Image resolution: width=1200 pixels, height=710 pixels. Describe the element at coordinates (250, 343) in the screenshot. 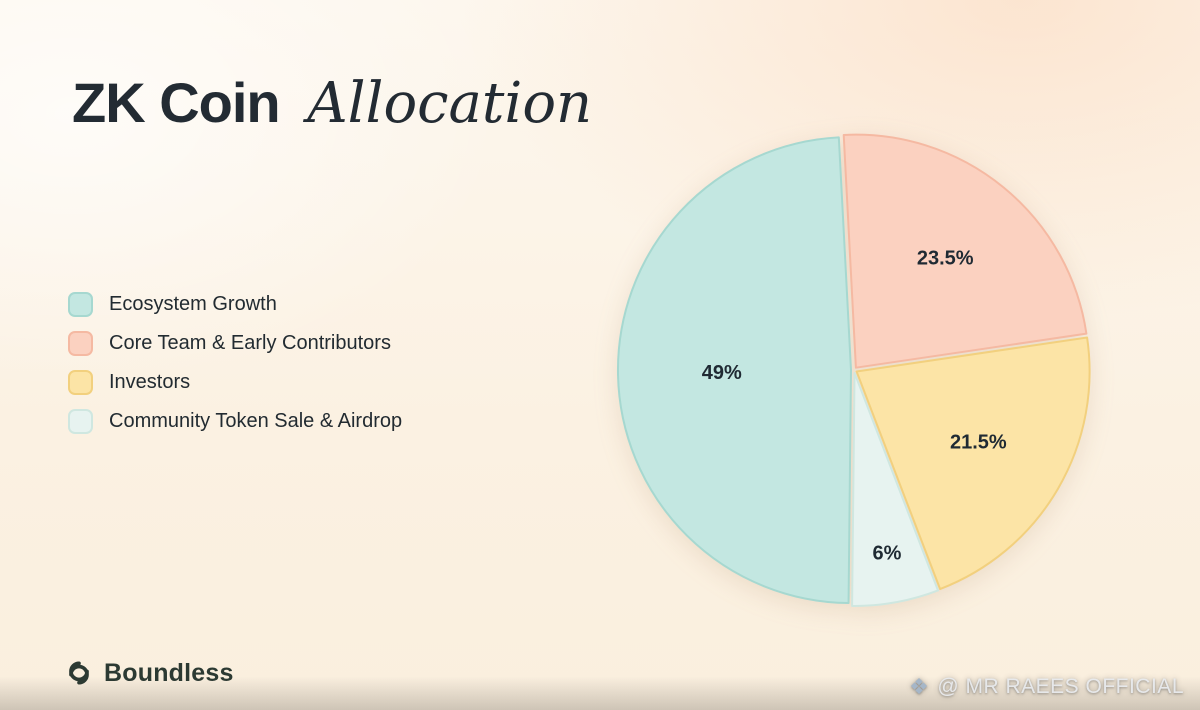

I see `legend-label: Core Team & Early Contributors` at that location.